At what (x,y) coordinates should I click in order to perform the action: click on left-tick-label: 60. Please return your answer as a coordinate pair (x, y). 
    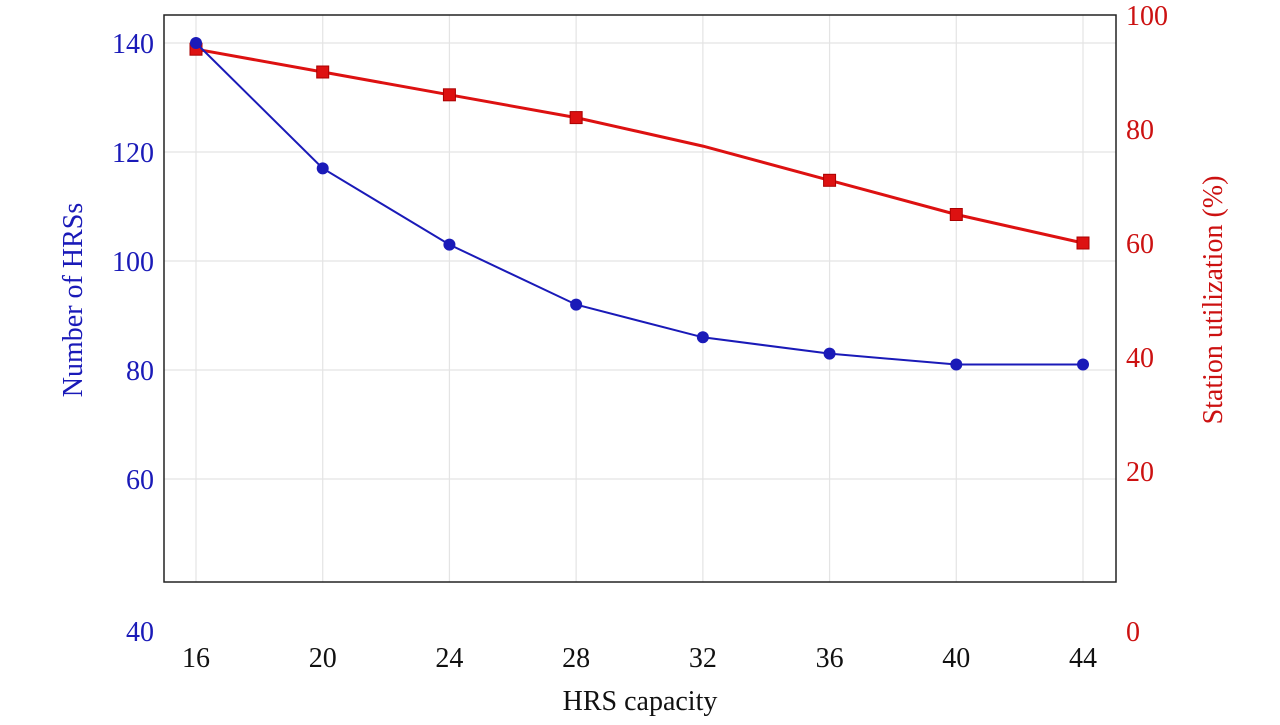
    Looking at the image, I should click on (140, 480).